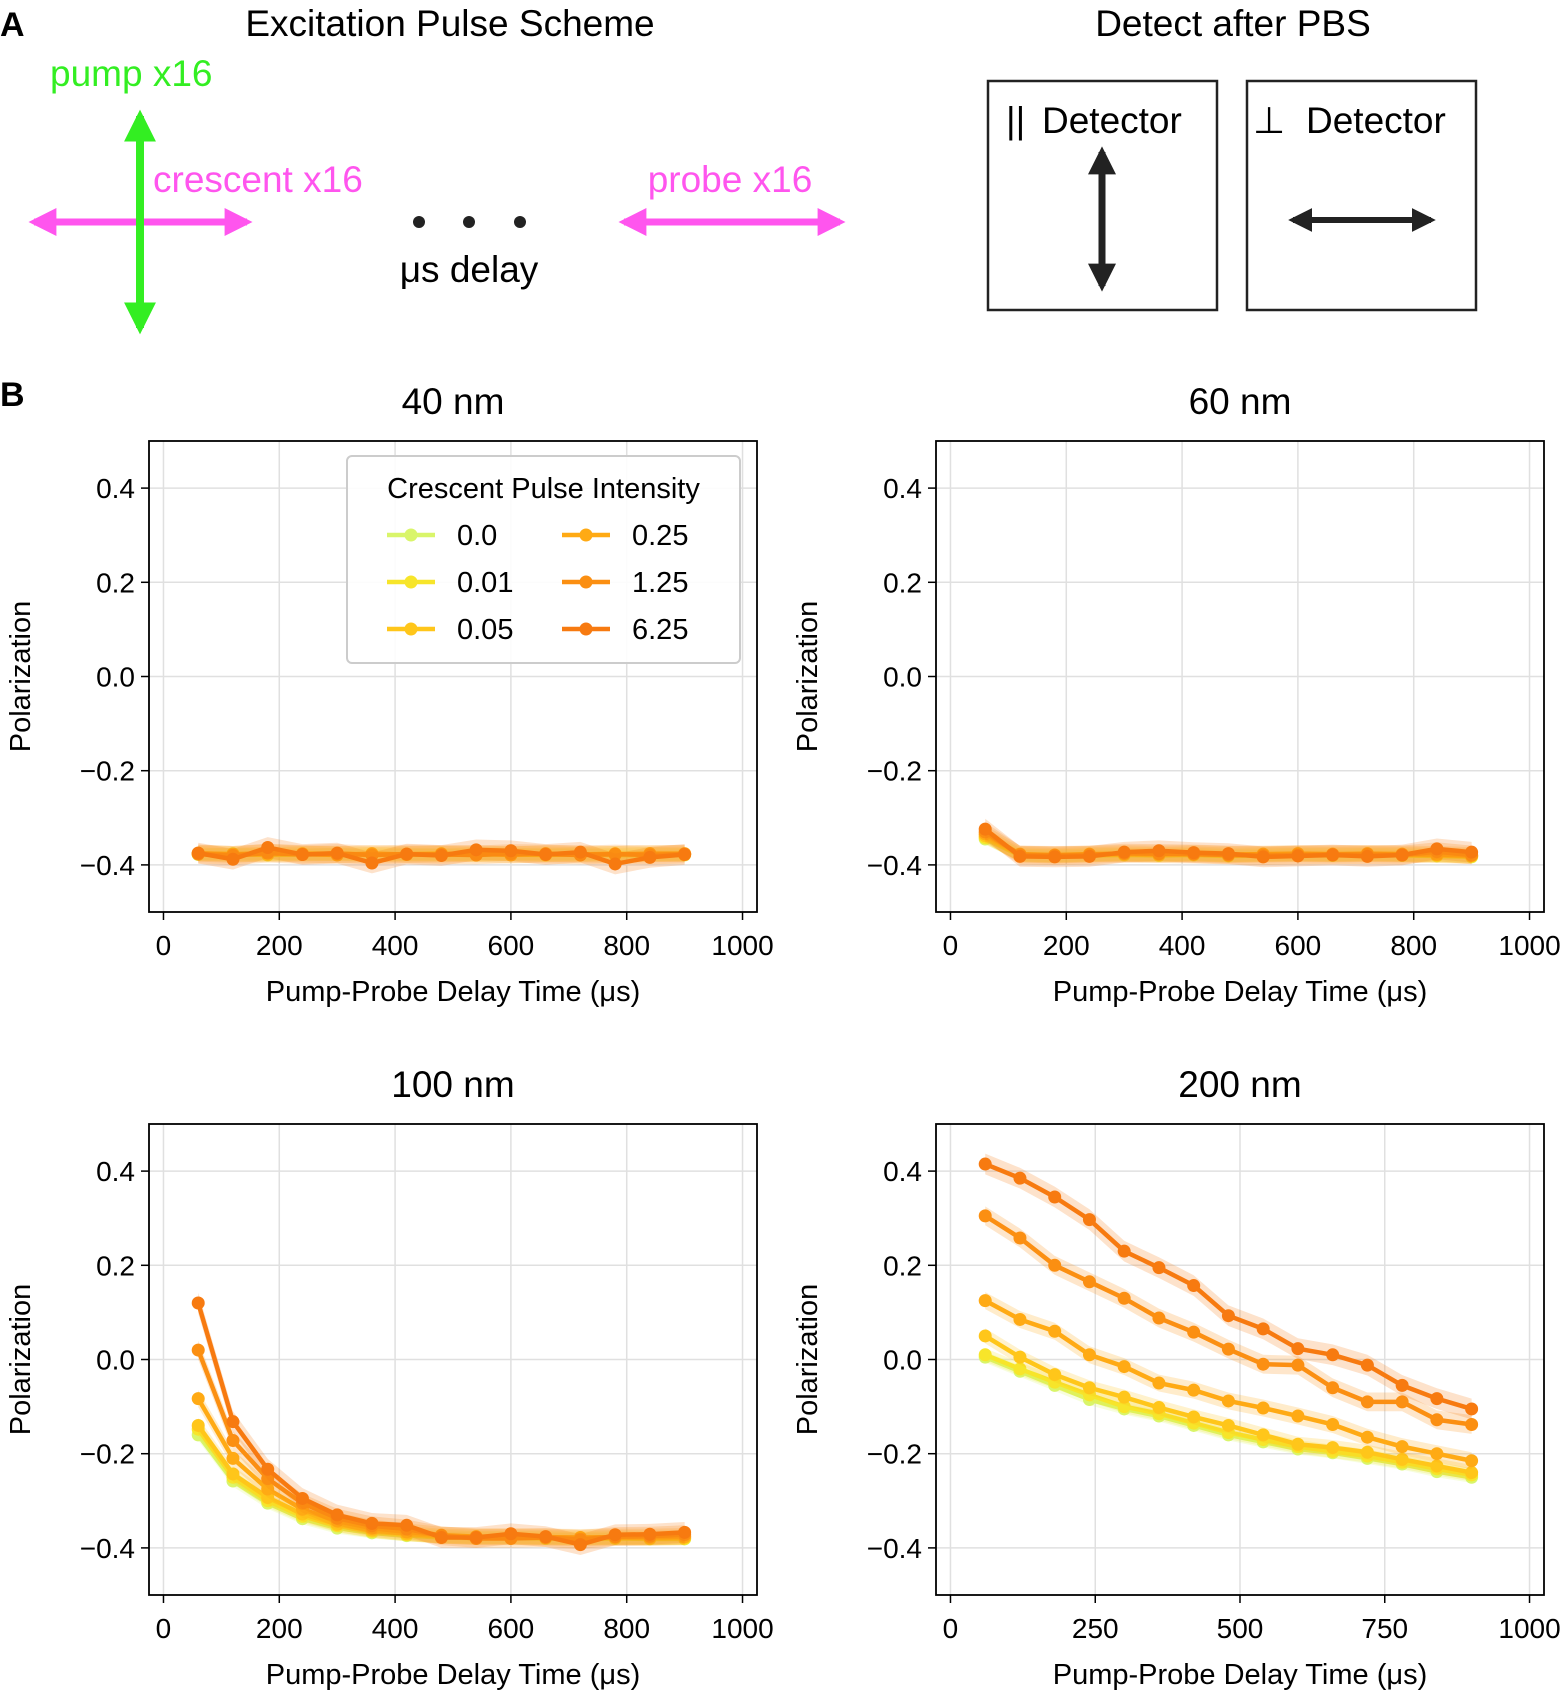  What do you see at coordinates (411, 629) in the screenshot?
I see `legend-marker` at bounding box center [411, 629].